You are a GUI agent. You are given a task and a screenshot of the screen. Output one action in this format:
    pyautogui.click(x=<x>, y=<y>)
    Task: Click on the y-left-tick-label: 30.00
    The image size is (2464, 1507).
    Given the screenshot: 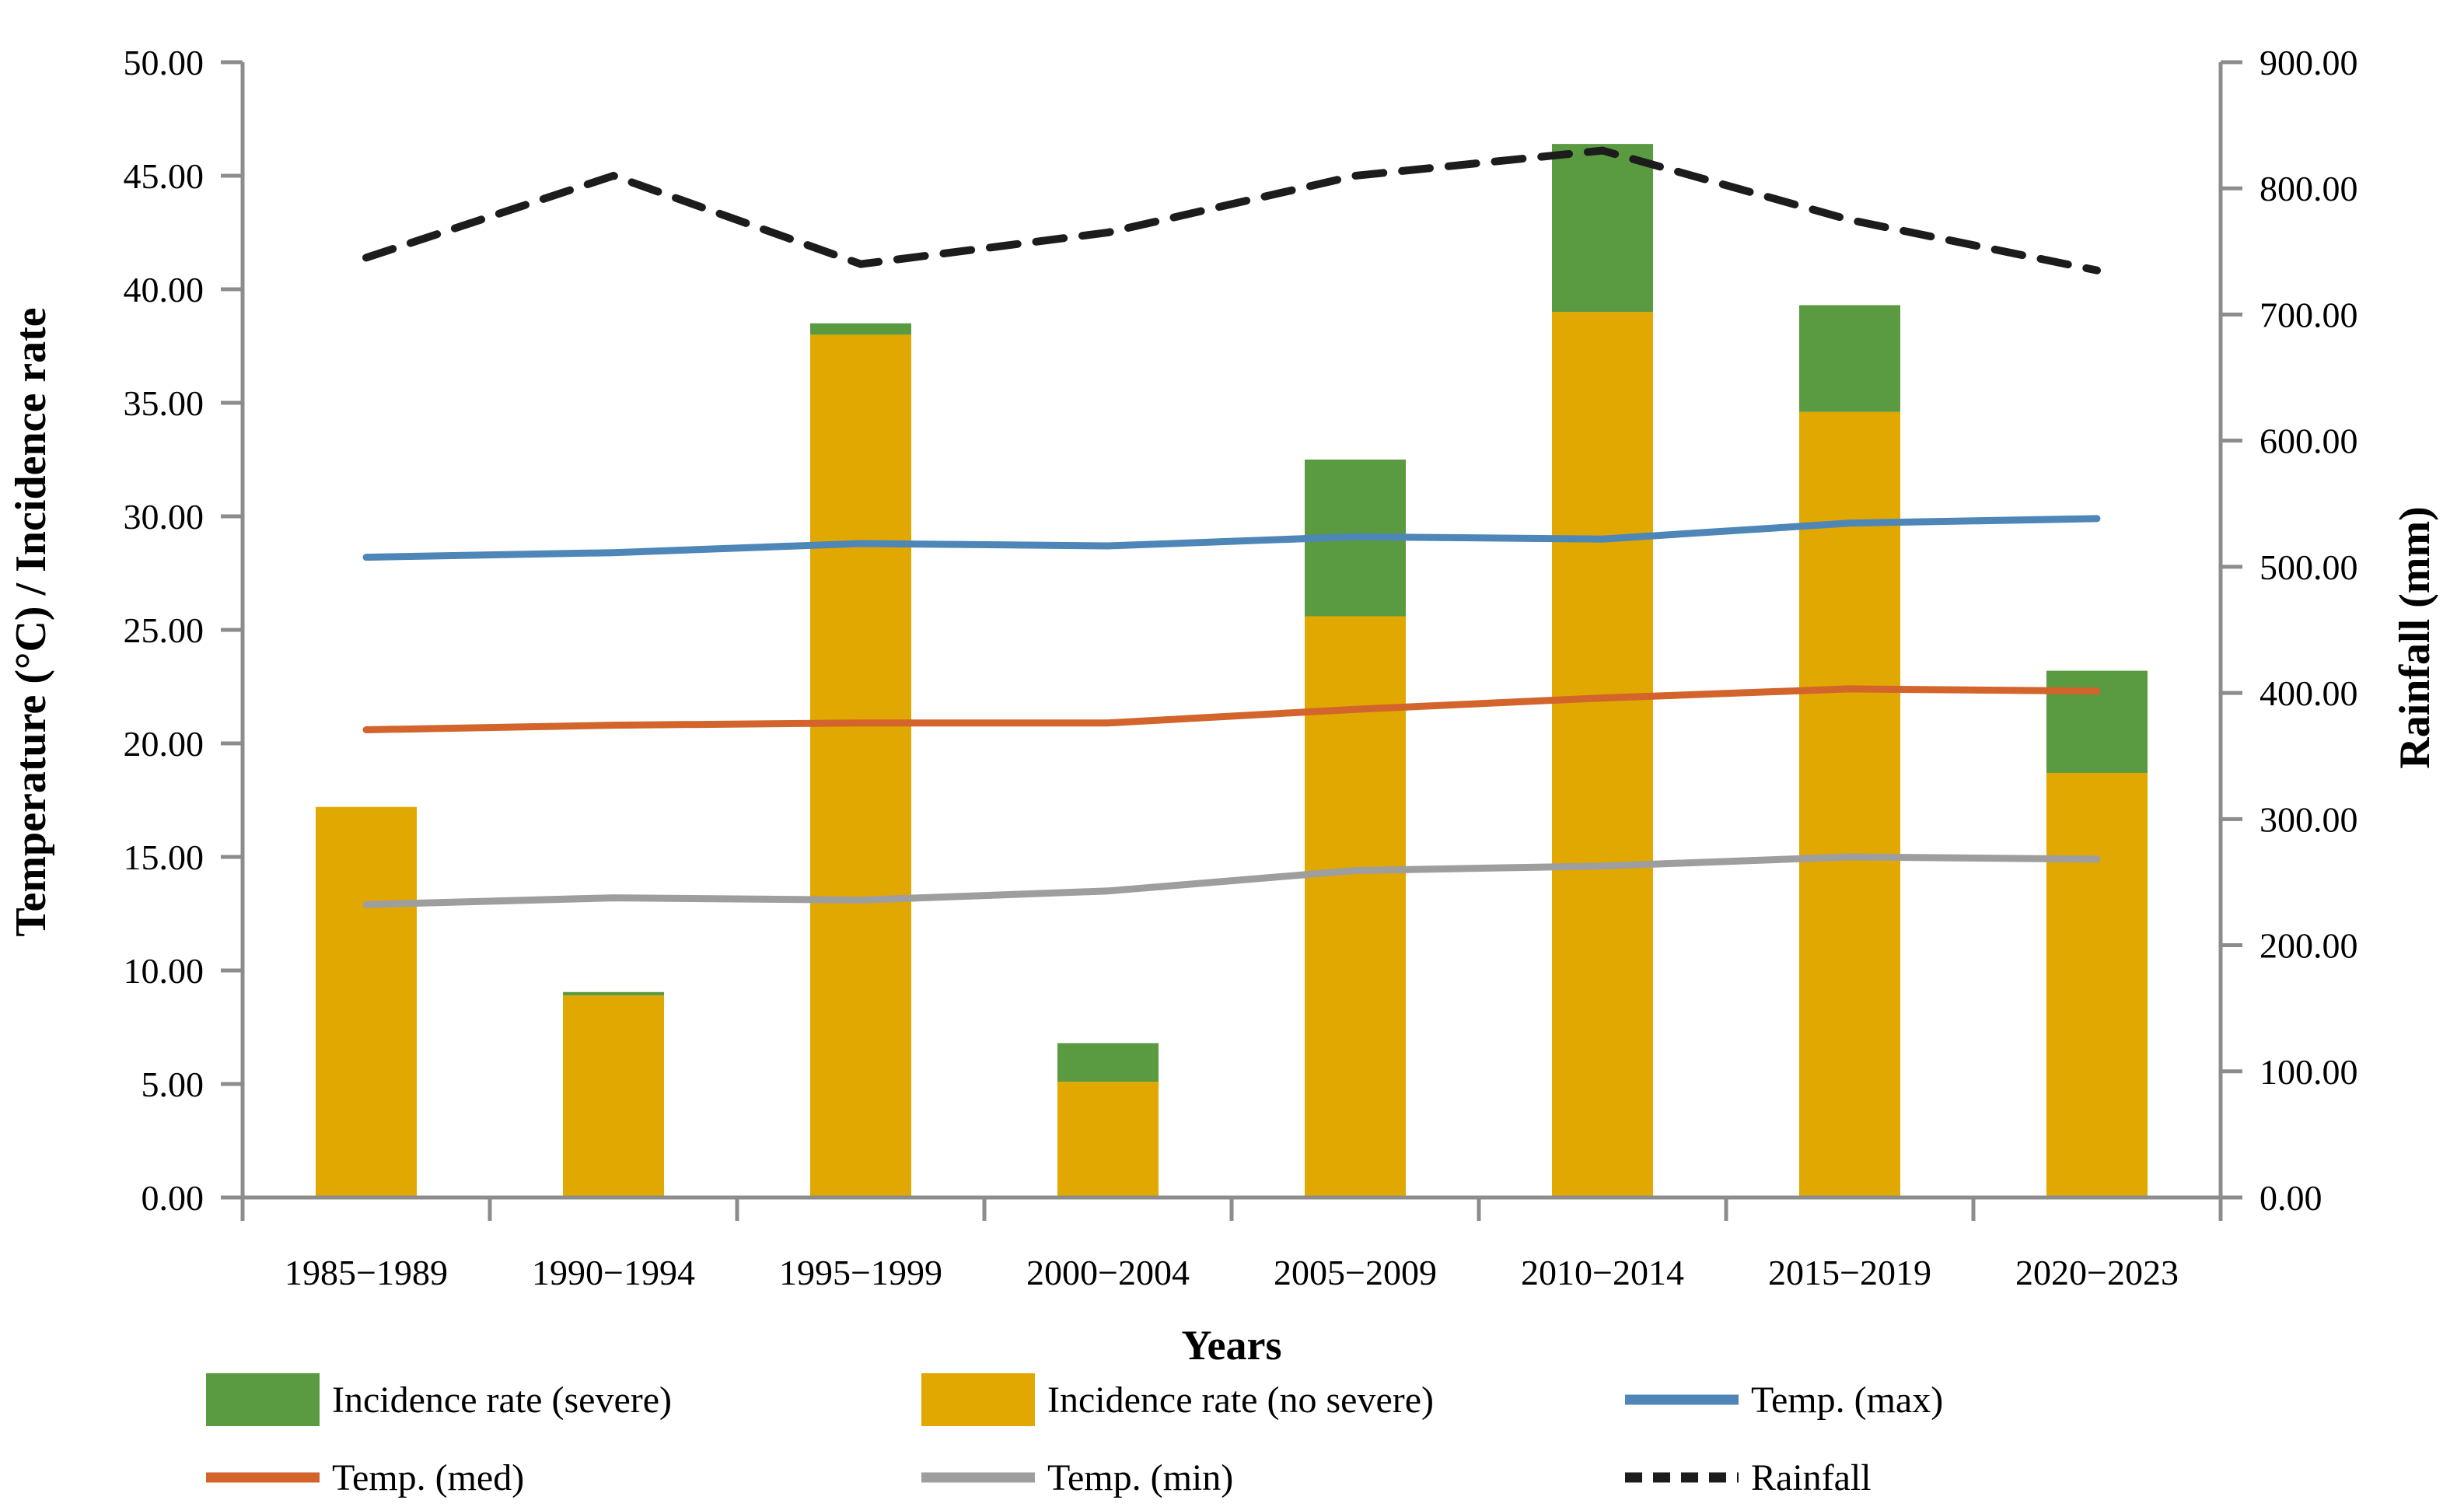 What is the action you would take?
    pyautogui.click(x=164, y=517)
    